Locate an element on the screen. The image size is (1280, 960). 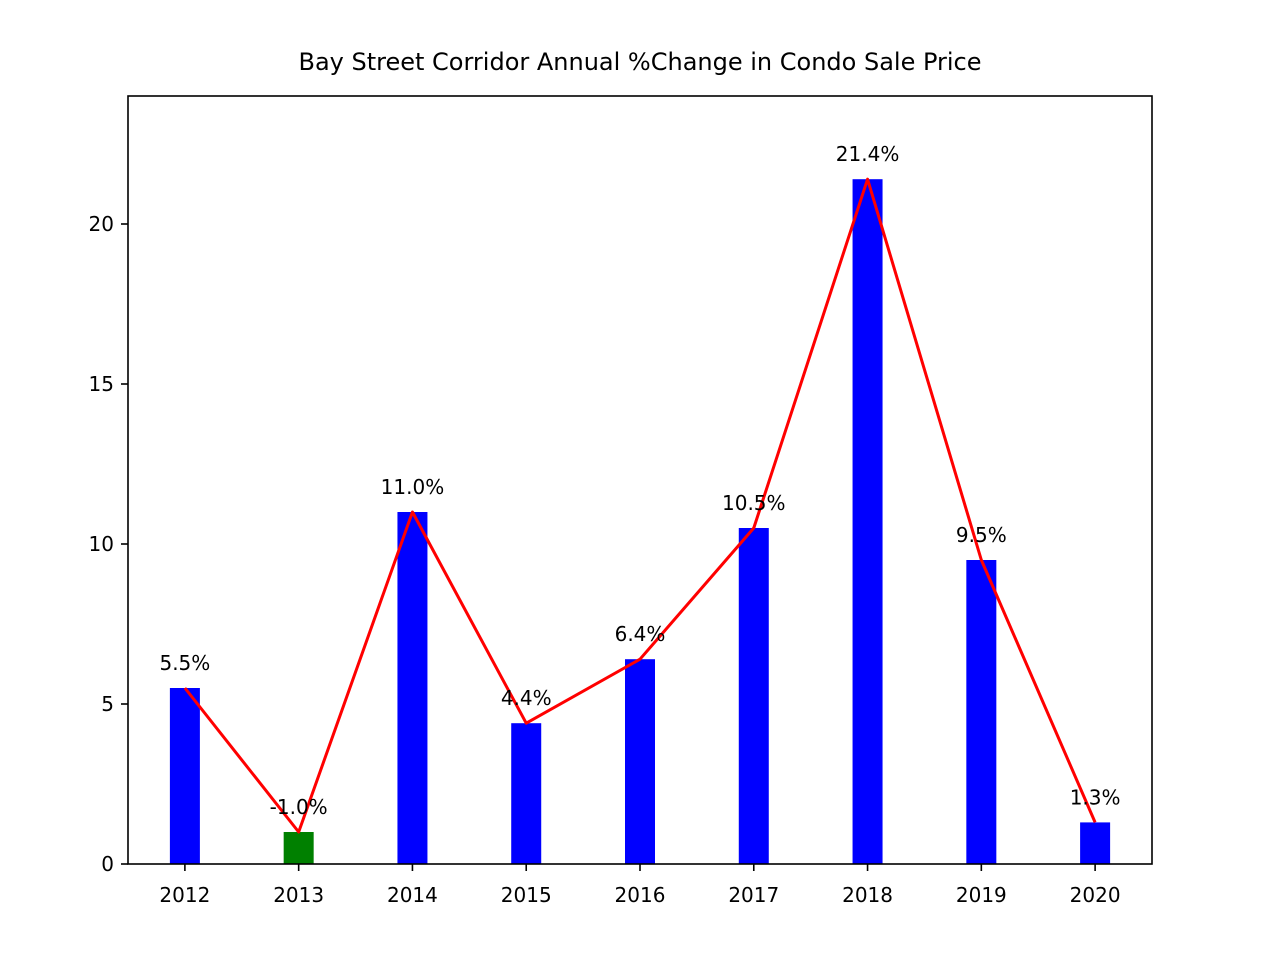
data-label-2014: 11.0% is located at coordinates (413, 487).